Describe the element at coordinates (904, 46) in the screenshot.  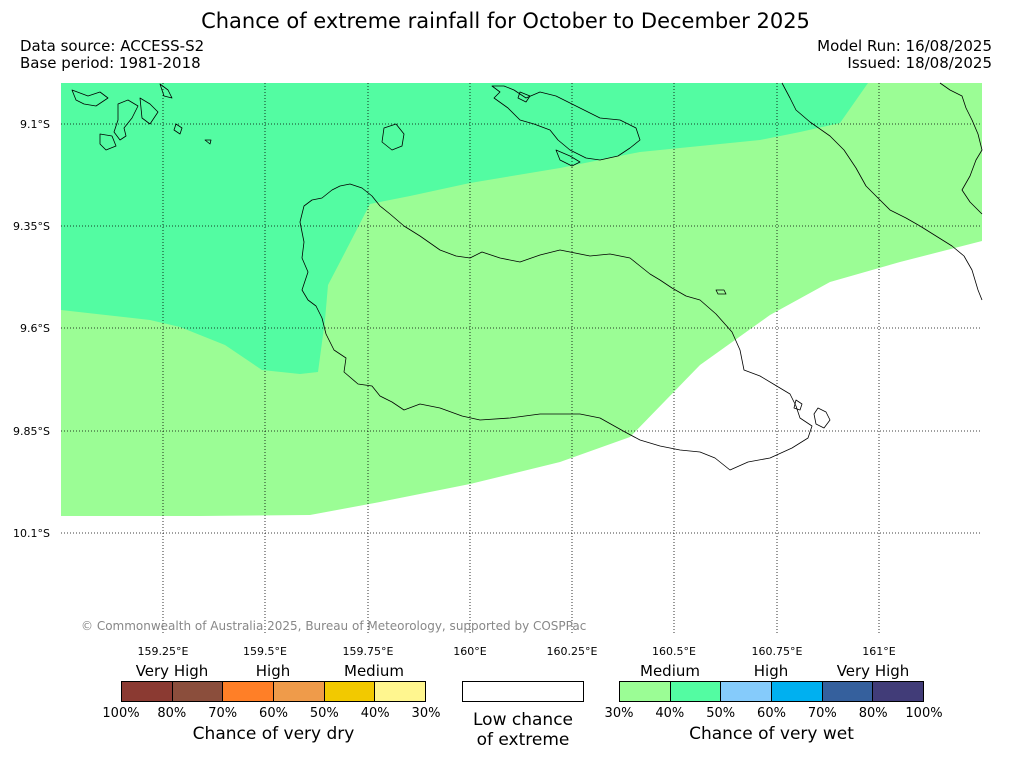
I see `model-run: Model Run: 16/08/2025` at that location.